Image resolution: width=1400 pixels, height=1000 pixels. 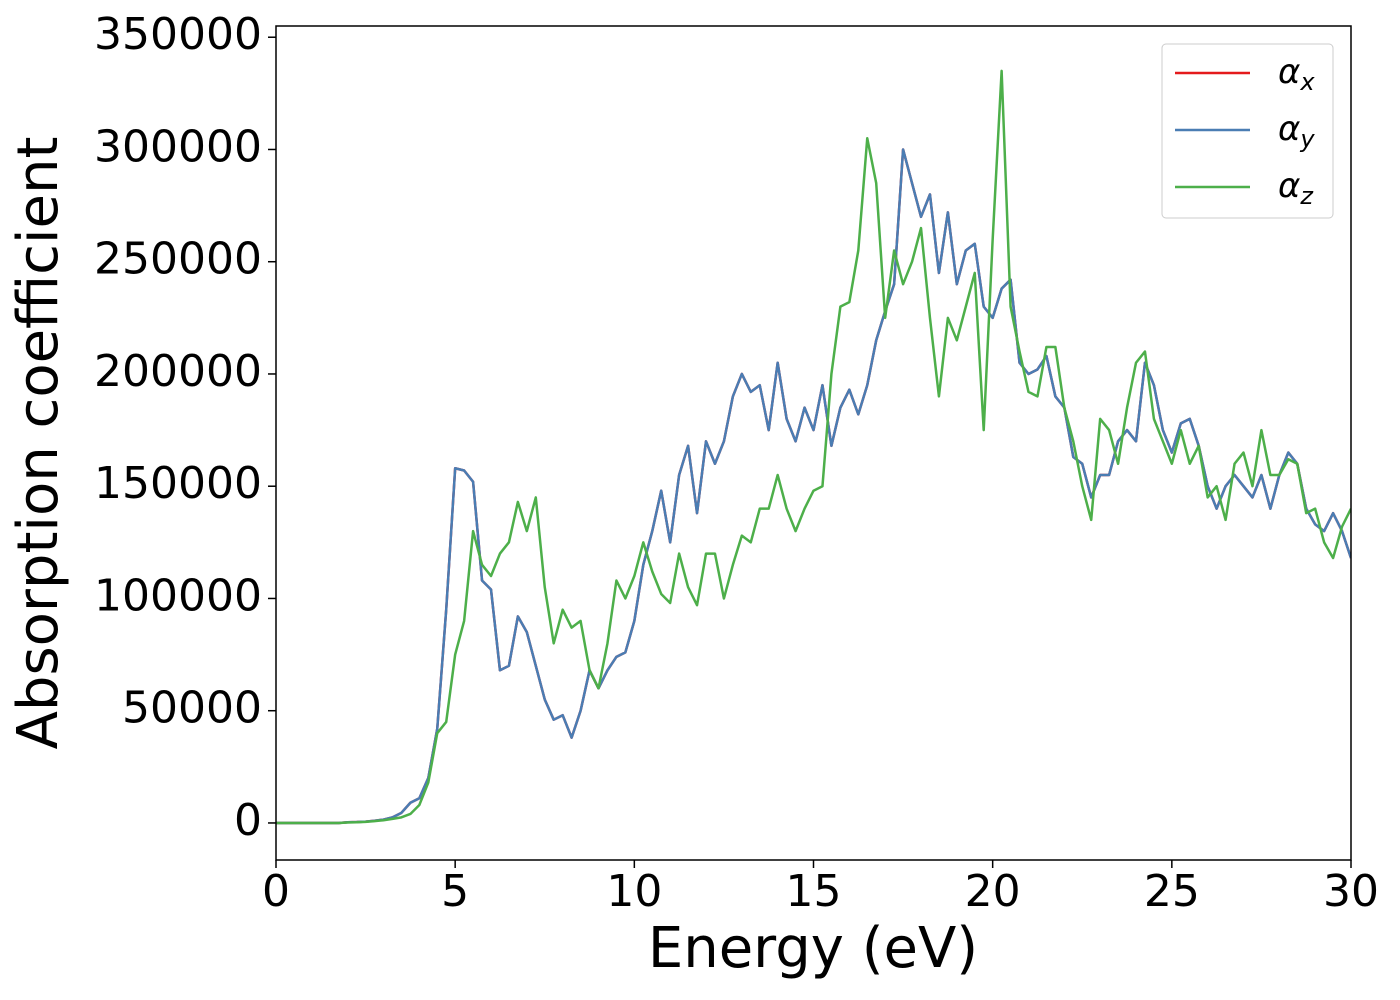 What do you see at coordinates (248, 820) in the screenshot?
I see `y-tick-label: 0` at bounding box center [248, 820].